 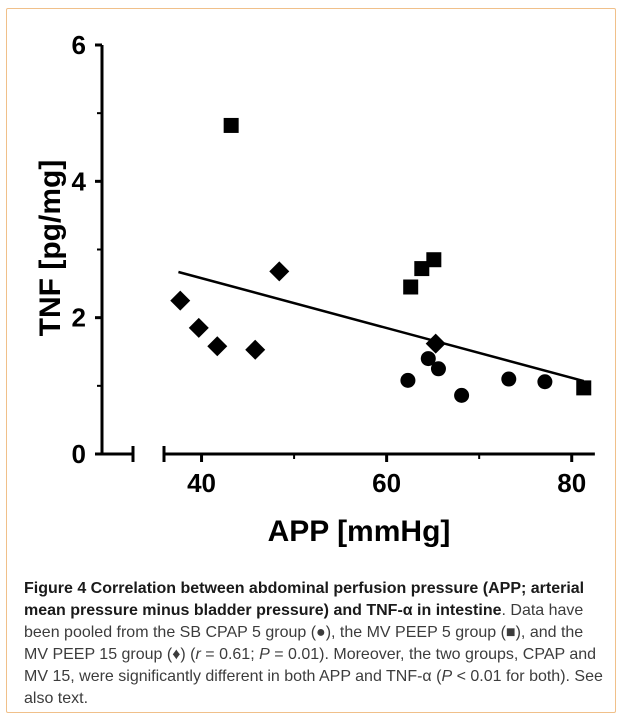 I want to click on x-tick-label: 80, so click(x=571, y=483).